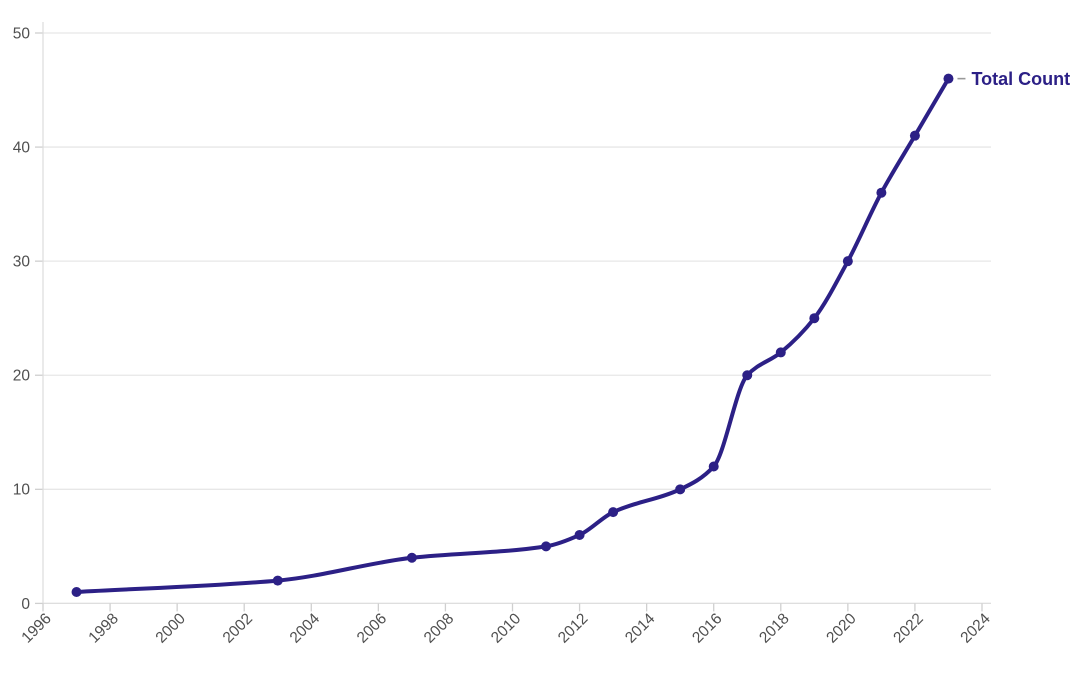  Describe the element at coordinates (22, 148) in the screenshot. I see `y-tick-label: 40` at that location.